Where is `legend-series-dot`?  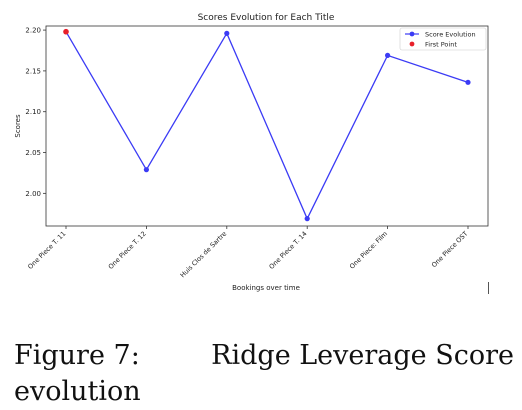
legend-series-dot is located at coordinates (412, 34).